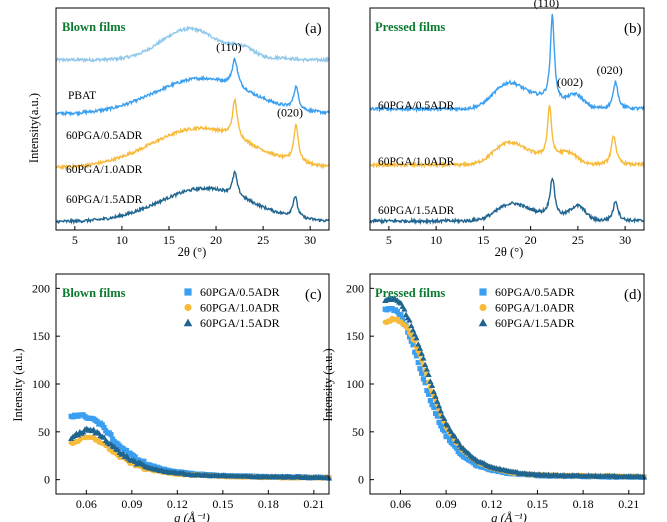  I want to click on panel-d-series-60pga-1-0adr, so click(514, 397).